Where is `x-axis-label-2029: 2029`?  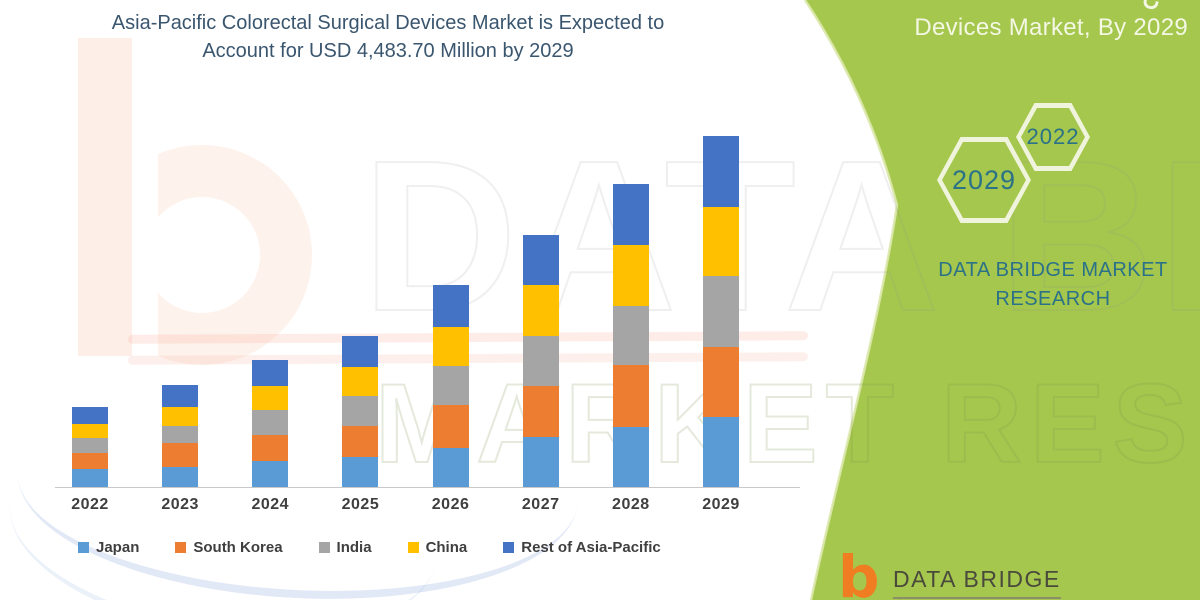 x-axis-label-2029: 2029 is located at coordinates (721, 504).